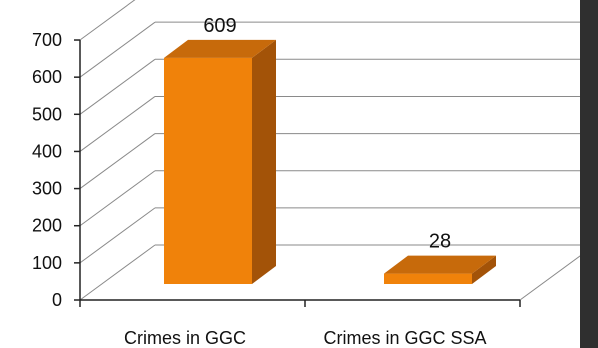  I want to click on floor-outline, so click(338, 272).